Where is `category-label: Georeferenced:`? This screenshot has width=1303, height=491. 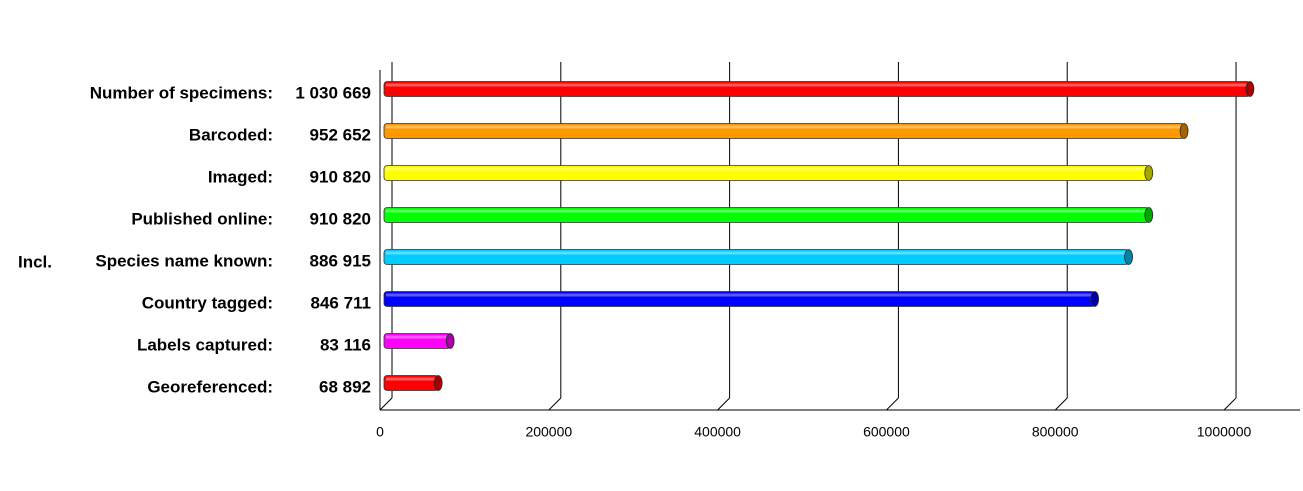 category-label: Georeferenced: is located at coordinates (210, 386).